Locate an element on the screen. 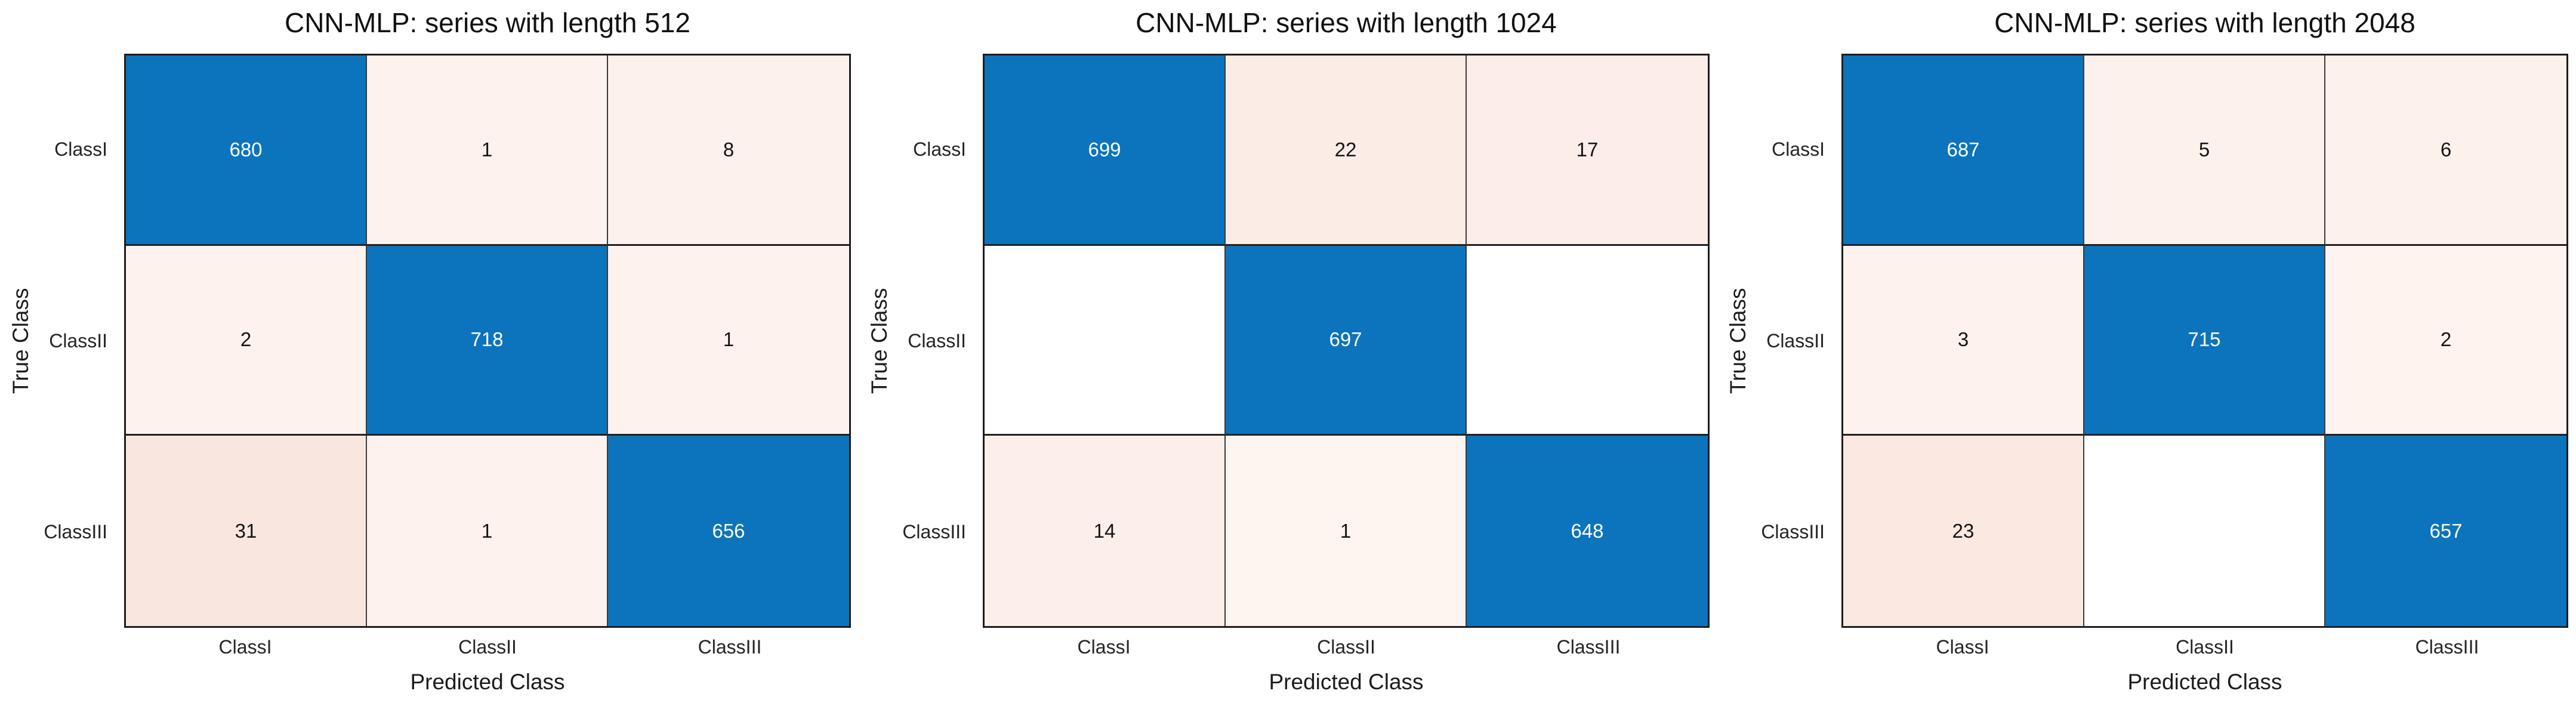  matrix-cell: 31 is located at coordinates (247, 531).